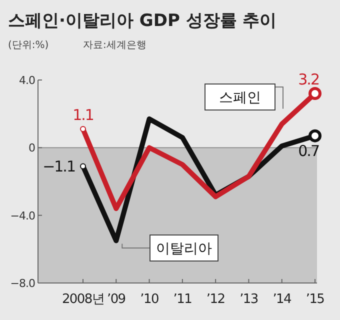 This screenshot has height=320, width=340. What do you see at coordinates (240, 98) in the screenshot?
I see `series-label: 스페인` at bounding box center [240, 98].